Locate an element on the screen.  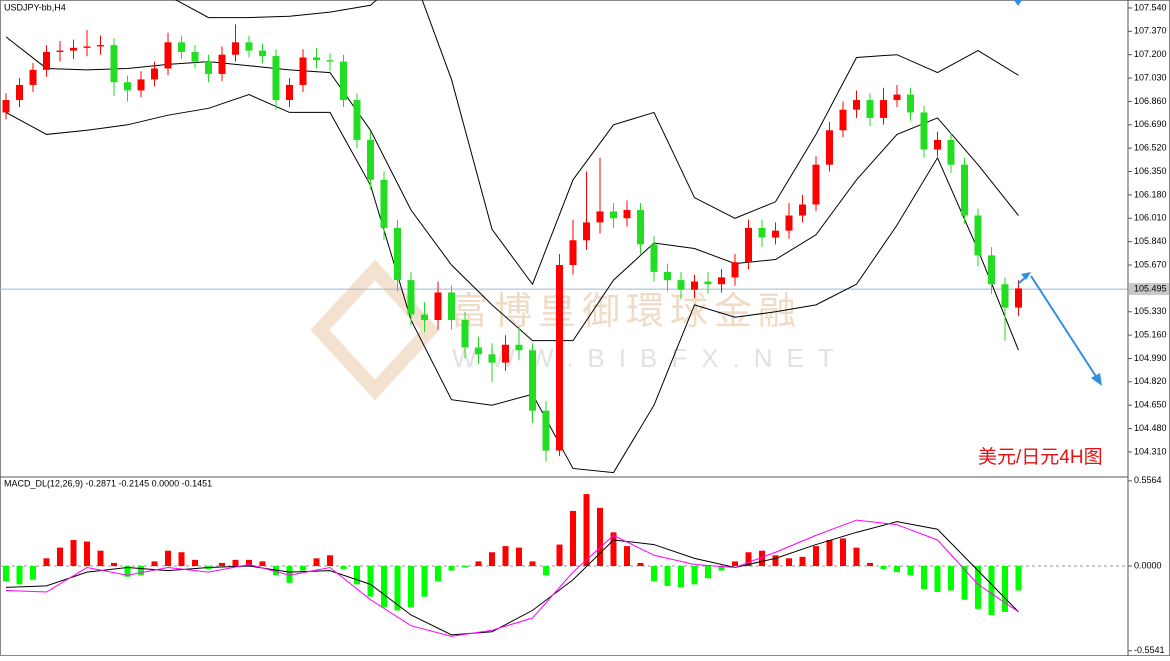
y-tick-label: 107.370 is located at coordinates (1150, 31).